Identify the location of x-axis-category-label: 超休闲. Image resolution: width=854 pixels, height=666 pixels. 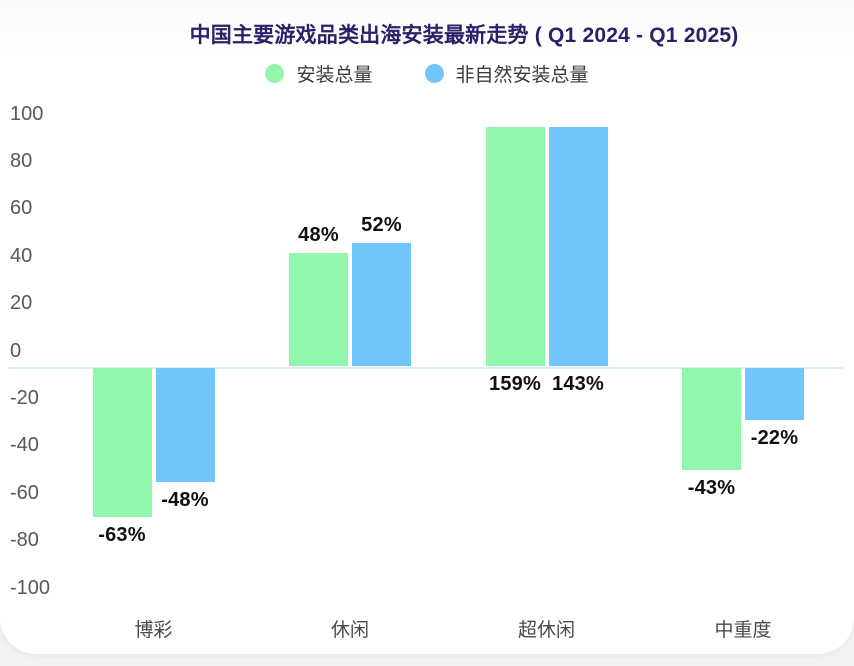
(546, 630).